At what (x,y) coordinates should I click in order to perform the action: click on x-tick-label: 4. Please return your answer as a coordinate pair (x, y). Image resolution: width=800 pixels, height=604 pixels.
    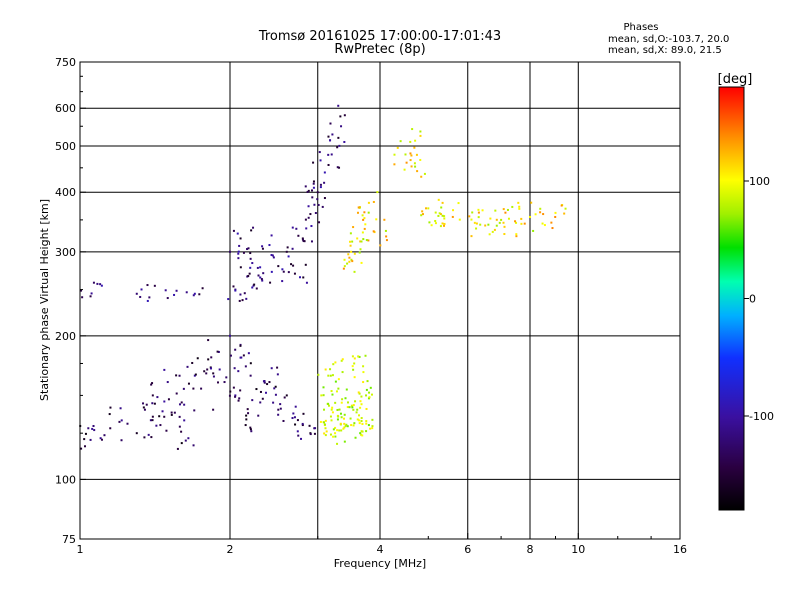
    Looking at the image, I should click on (380, 549).